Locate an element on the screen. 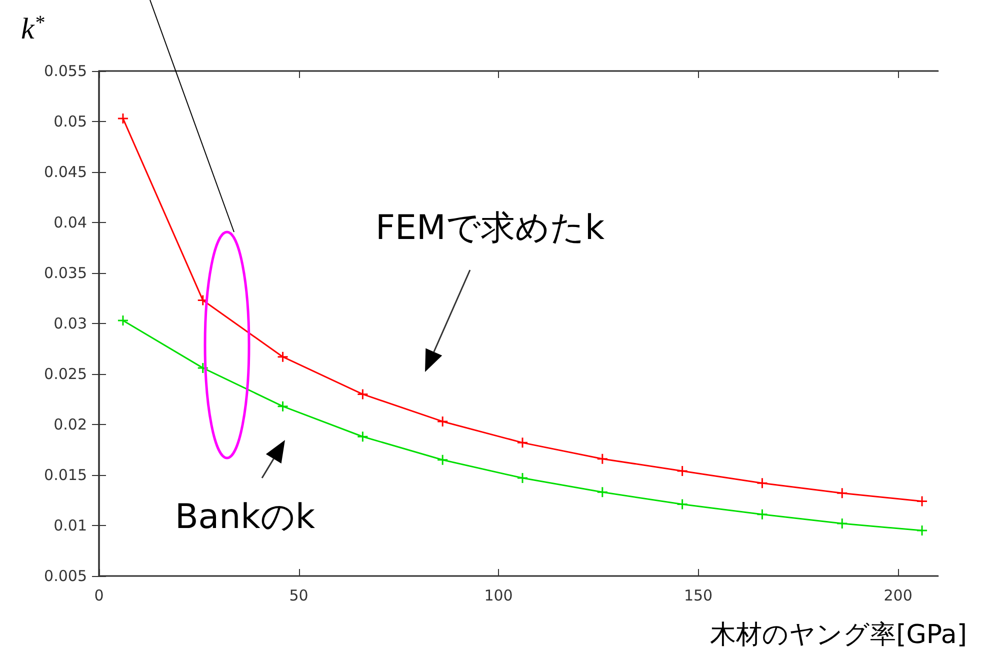 The image size is (989, 664). y-tick-label: 0.04 is located at coordinates (70, 223).